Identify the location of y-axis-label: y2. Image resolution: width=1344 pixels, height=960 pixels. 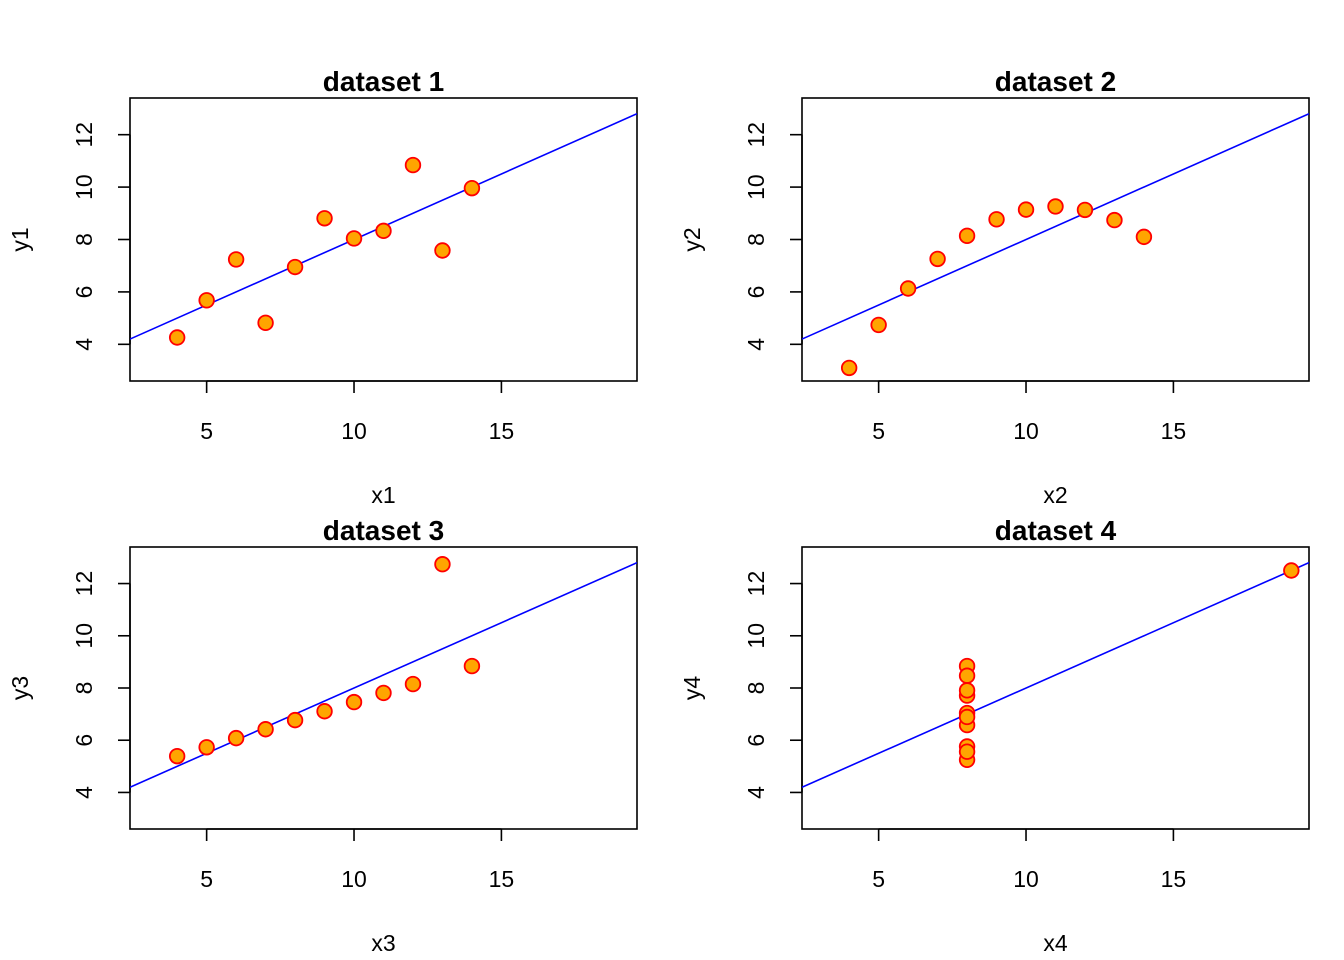
(692, 239).